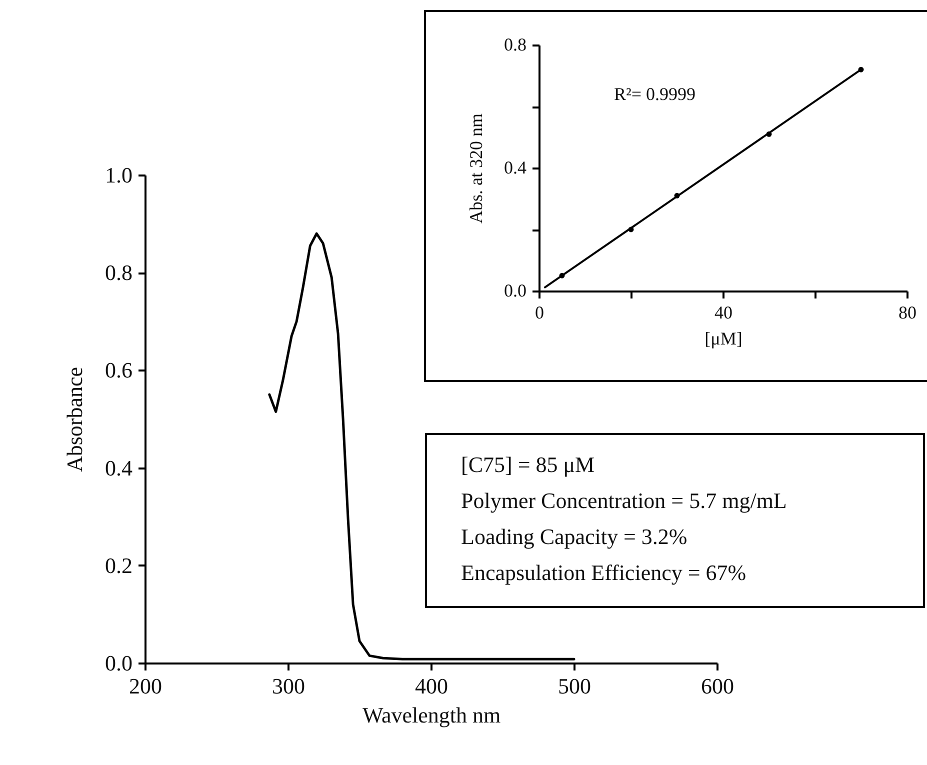 This screenshot has height=765, width=927. Describe the element at coordinates (624, 501) in the screenshot. I see `annotation: Polymer Concentration = 5.7 mg/mL` at that location.